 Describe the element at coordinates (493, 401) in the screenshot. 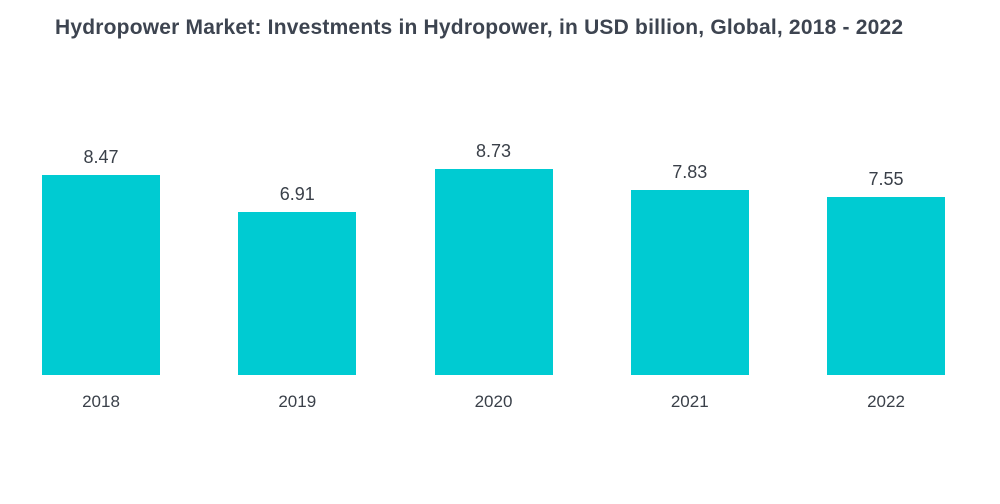

I see `bar-year-label: 2020` at that location.